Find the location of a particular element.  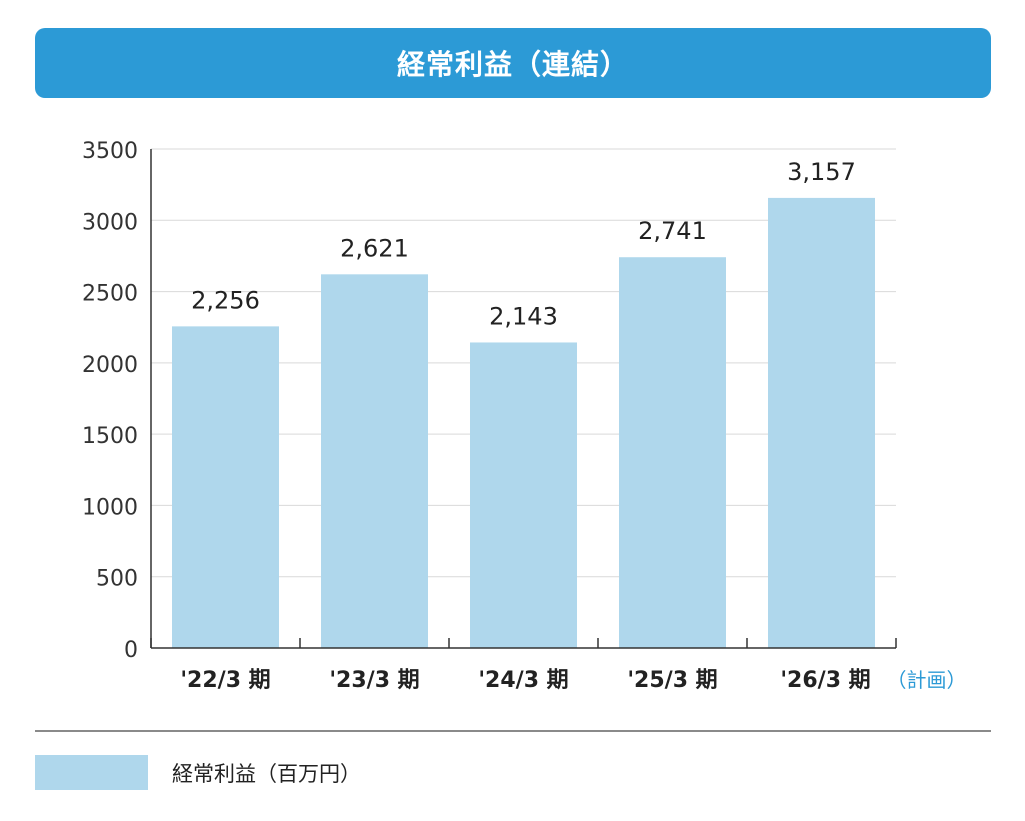

x-tick-label: '25/3 期 is located at coordinates (672, 680).